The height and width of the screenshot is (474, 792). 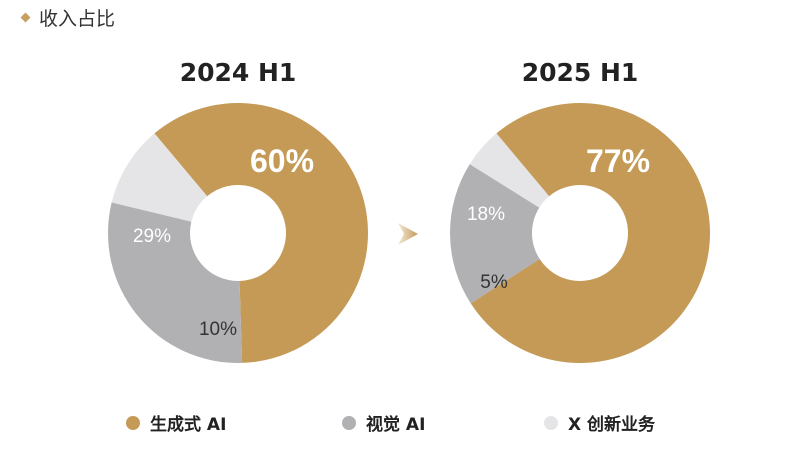 I want to click on diamond-bullet-icon, so click(x=25, y=17).